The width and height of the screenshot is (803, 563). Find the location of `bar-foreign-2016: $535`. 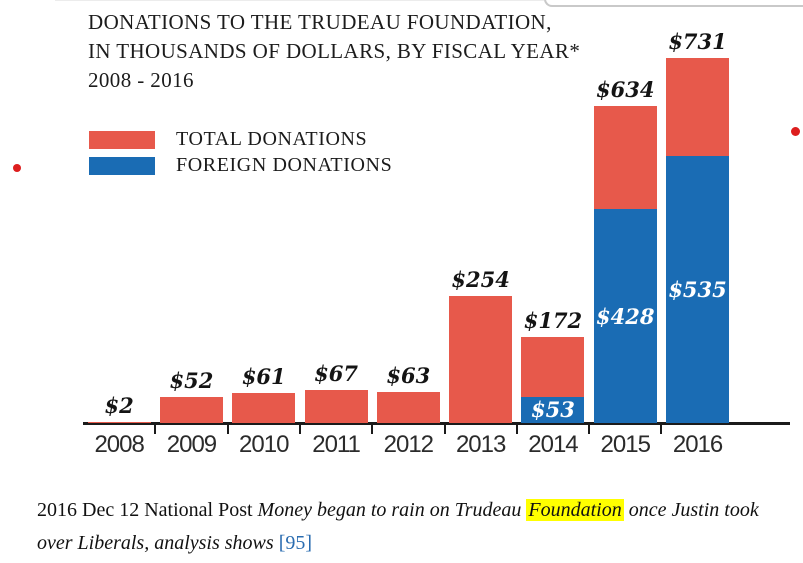

bar-foreign-2016: $535 is located at coordinates (698, 289).